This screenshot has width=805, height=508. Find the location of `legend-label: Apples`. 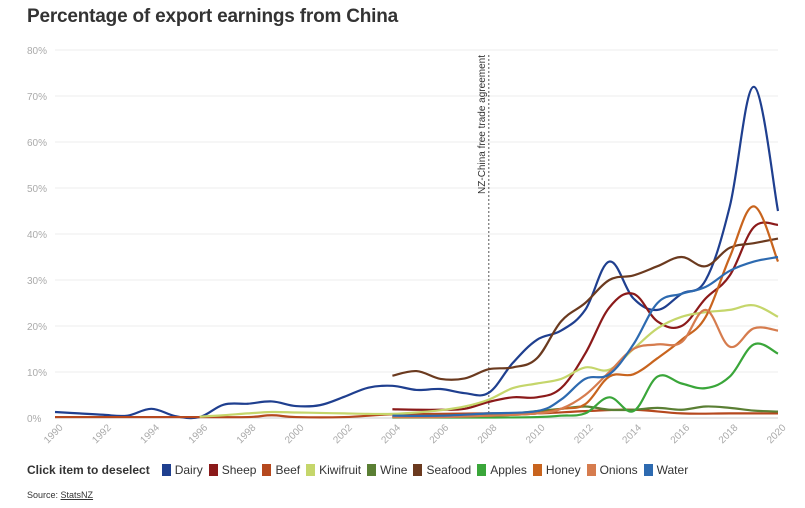

legend-label: Apples is located at coordinates (508, 470).